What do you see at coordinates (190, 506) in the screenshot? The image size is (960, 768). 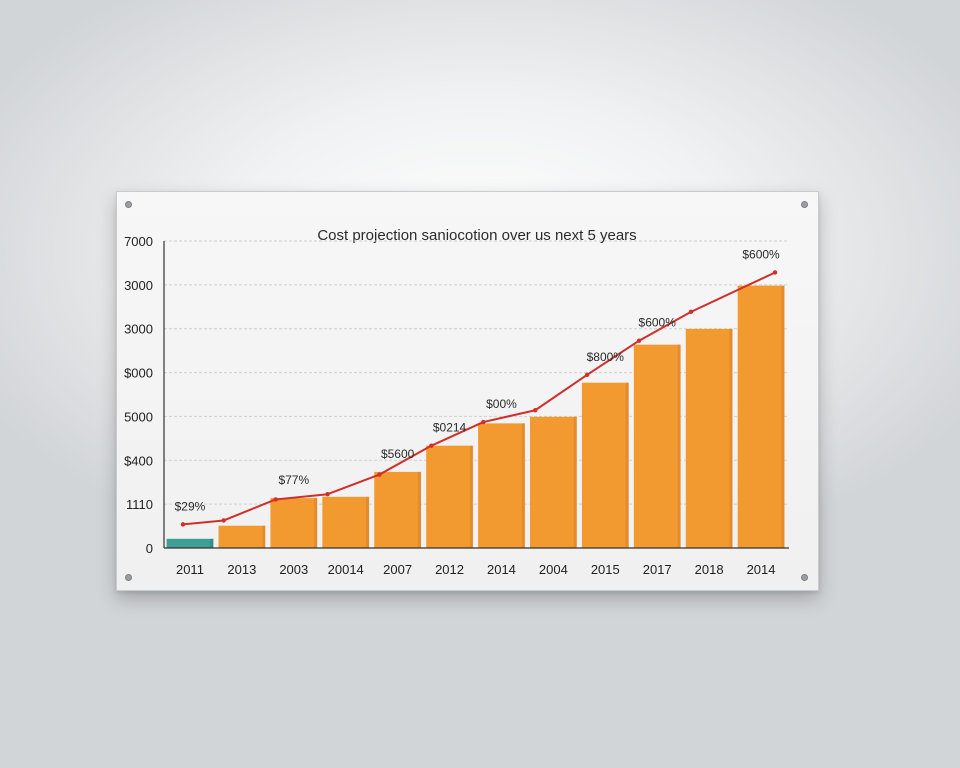 I see `data-label: $29%` at bounding box center [190, 506].